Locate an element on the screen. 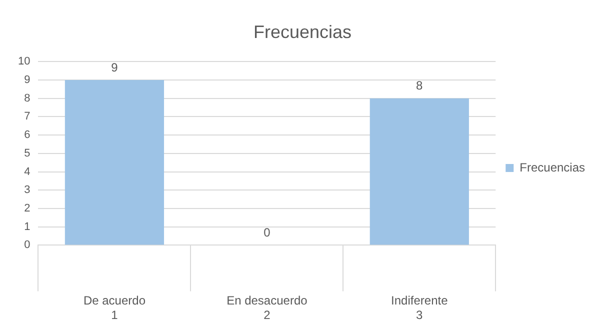 The height and width of the screenshot is (334, 615). data-label: 8 is located at coordinates (420, 85).